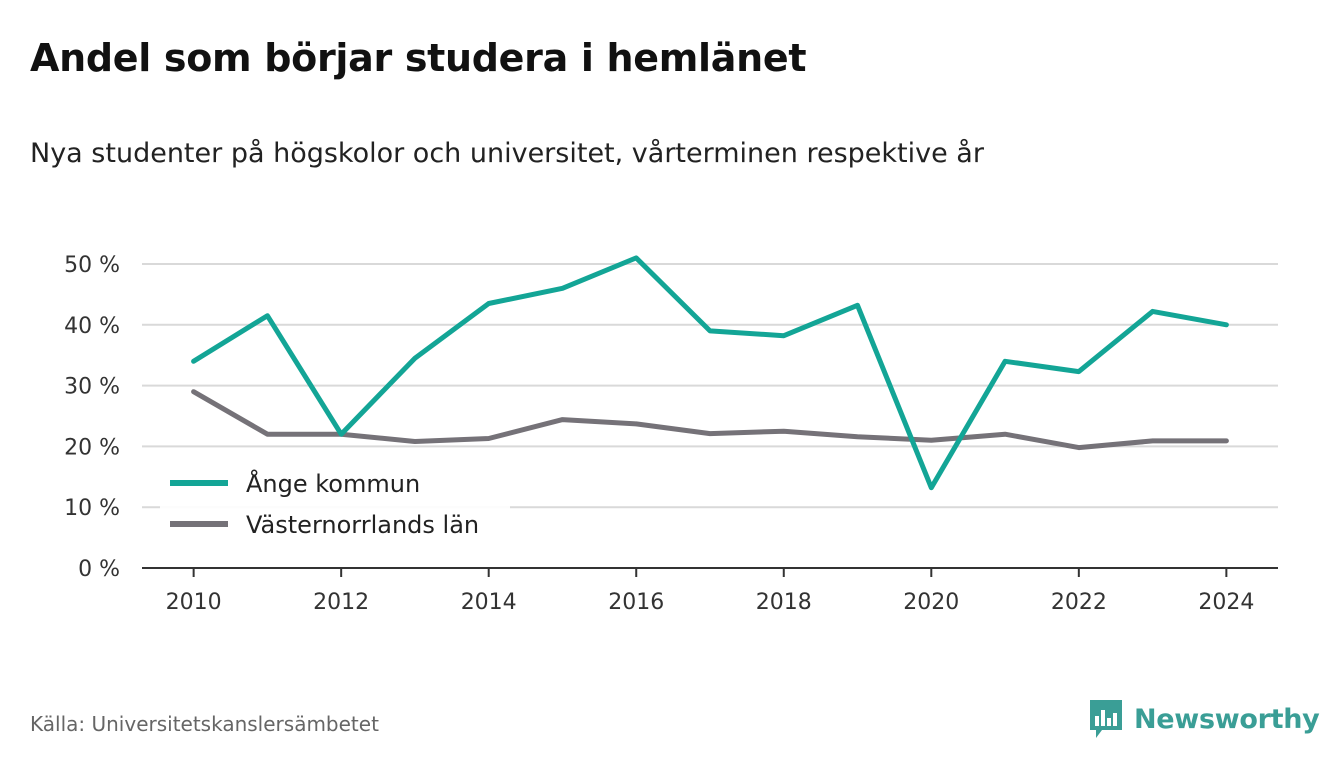 The width and height of the screenshot is (1340, 771). Describe the element at coordinates (710, 420) in the screenshot. I see `series-line` at that location.